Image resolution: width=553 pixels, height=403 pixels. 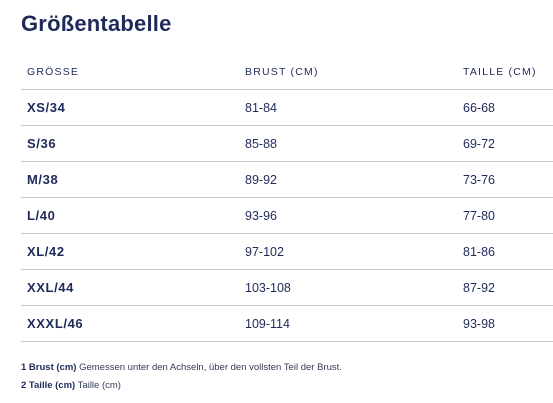 I want to click on size-value: XXXL/46, so click(x=130, y=323).